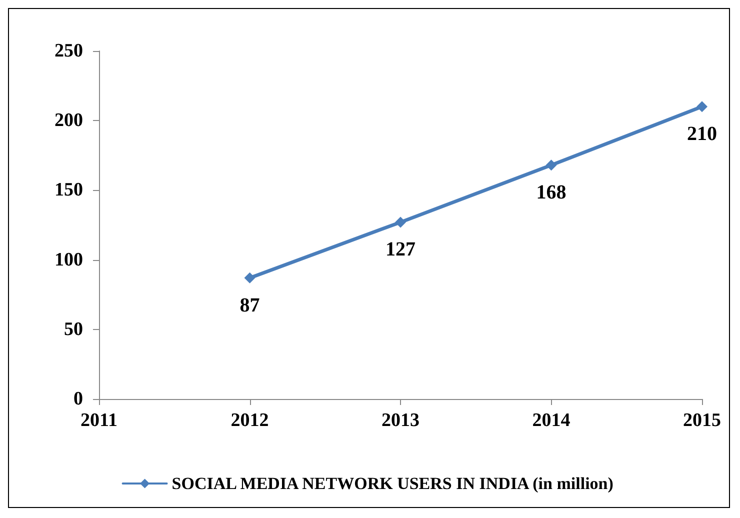  Describe the element at coordinates (551, 420) in the screenshot. I see `x-tick-label: 2014` at that location.